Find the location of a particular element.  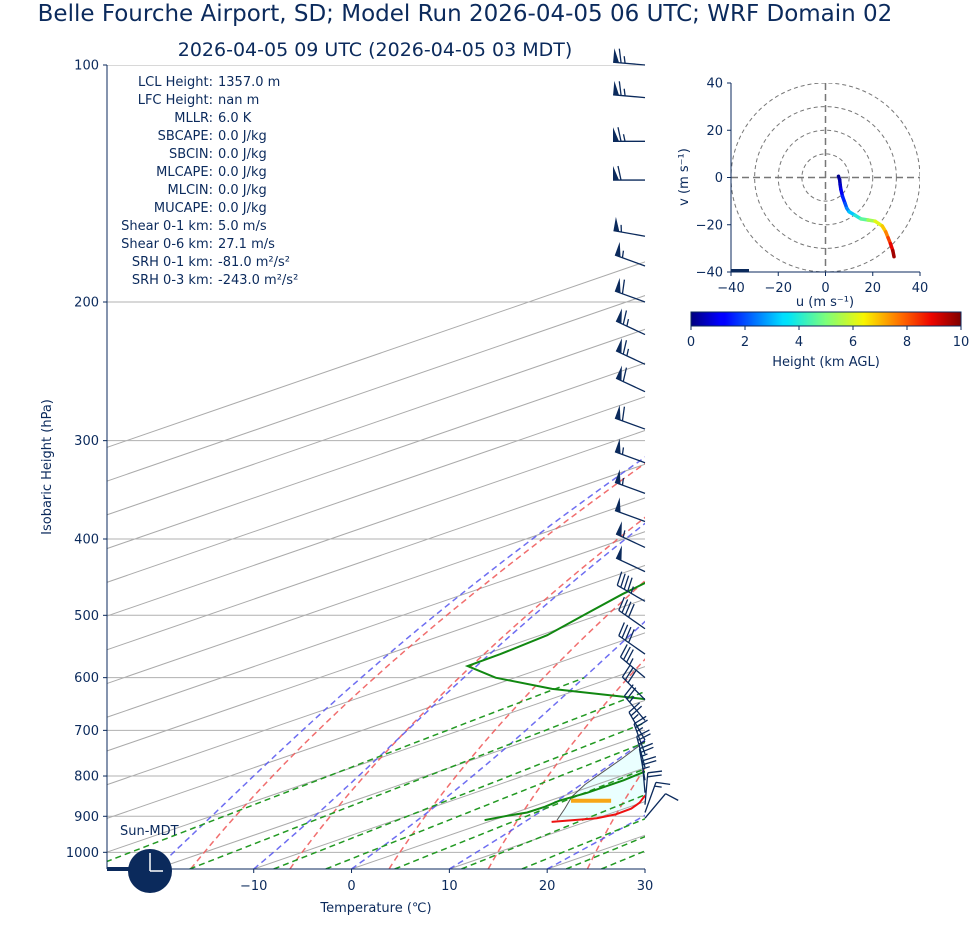

colorbar-label: Height (km AGL) is located at coordinates (826, 362).